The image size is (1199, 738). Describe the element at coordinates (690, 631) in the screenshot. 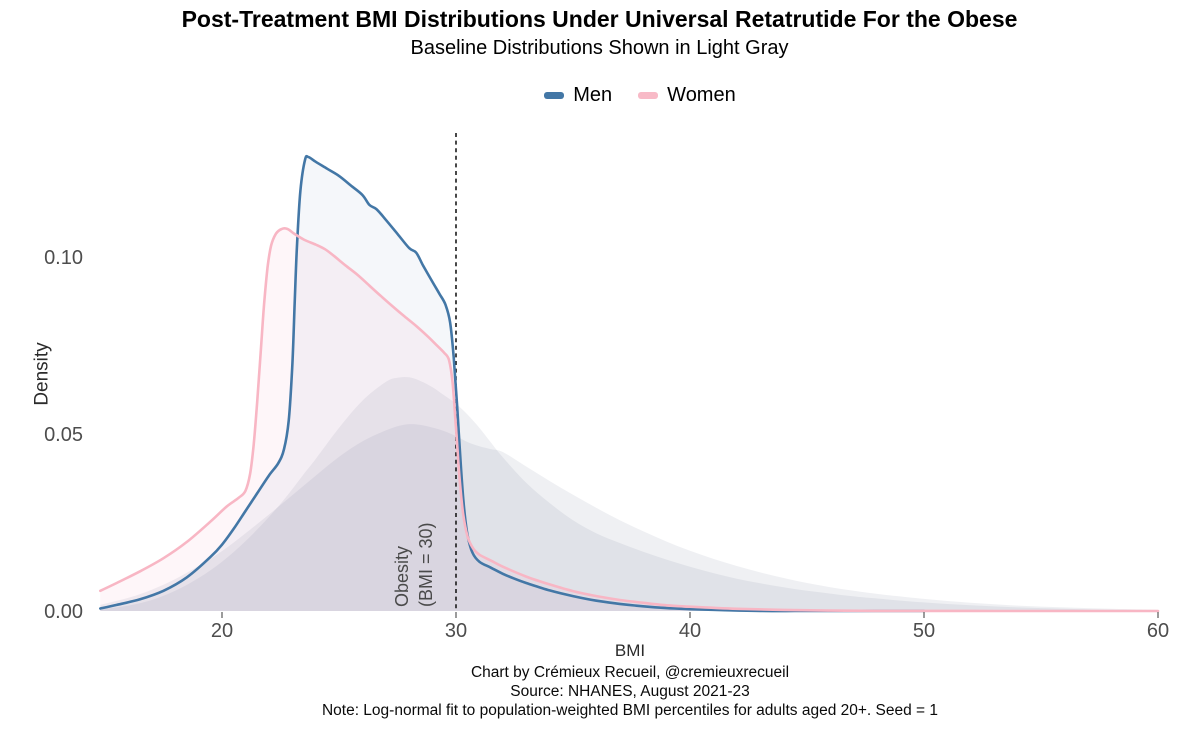

I see `x-tick-label-40: 40` at that location.